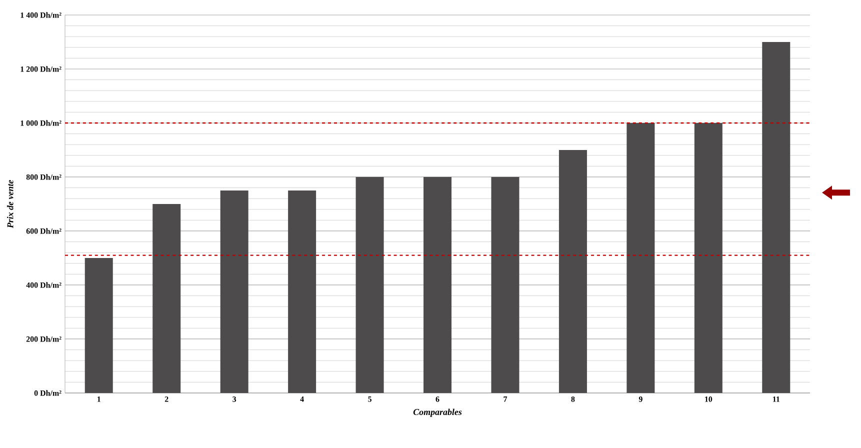 The image size is (861, 448). What do you see at coordinates (10, 204) in the screenshot?
I see `y-axis-title: Prix de vente` at bounding box center [10, 204].